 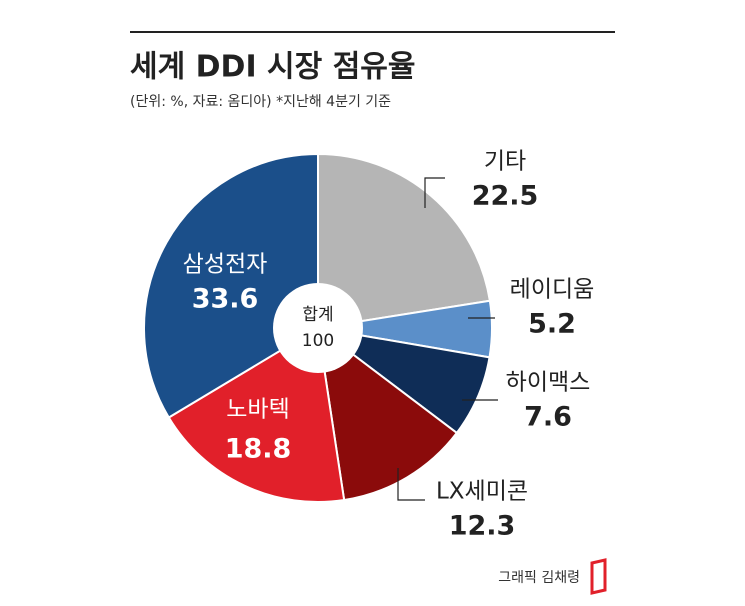 I want to click on total-label: 합계, so click(x=317, y=315).